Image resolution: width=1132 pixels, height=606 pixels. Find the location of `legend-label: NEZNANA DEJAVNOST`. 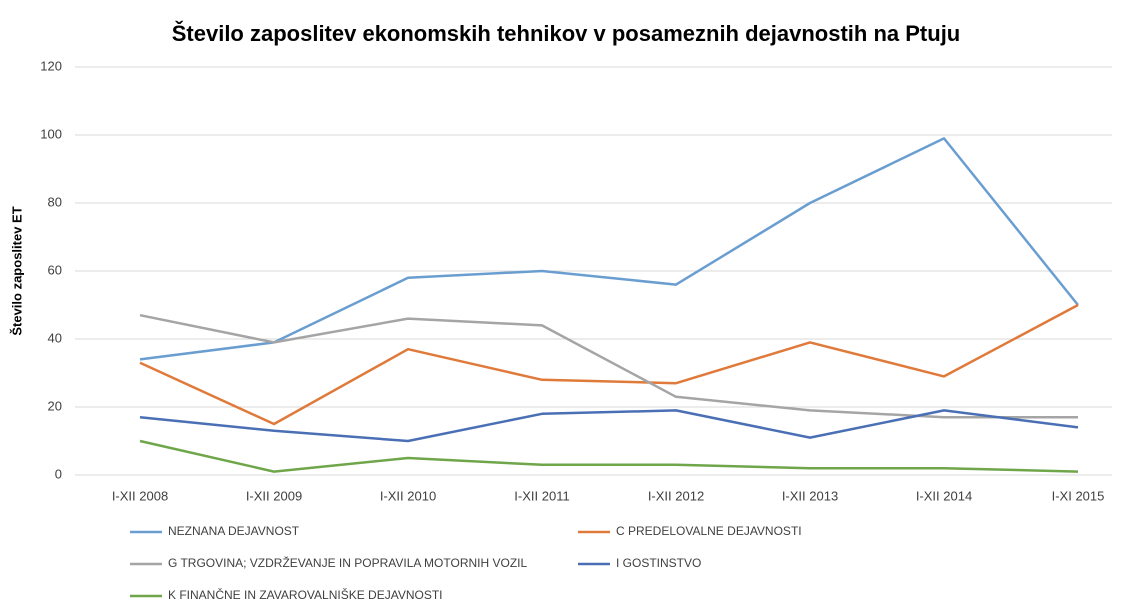

legend-label: NEZNANA DEJAVNOST is located at coordinates (234, 531).